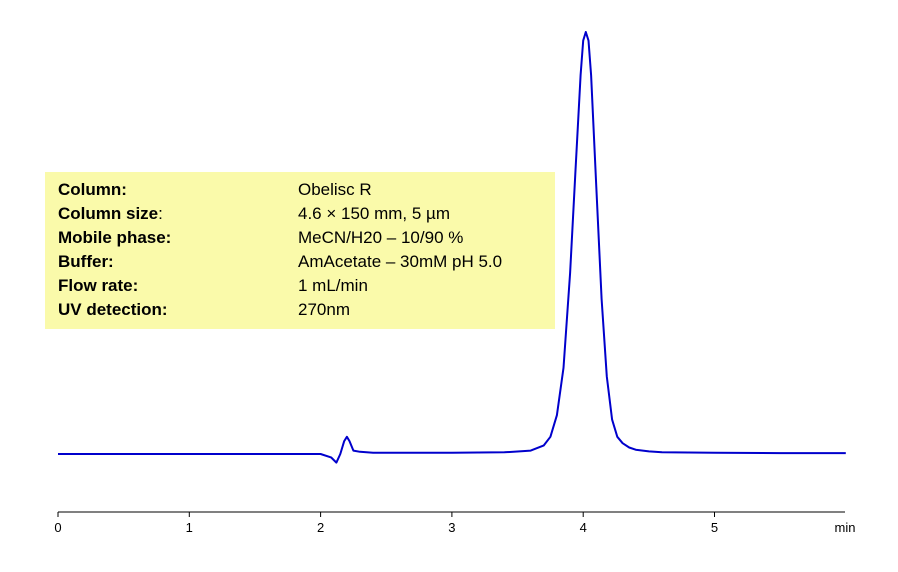 Image resolution: width=898 pixels, height=572 pixels. What do you see at coordinates (386, 523) in the screenshot?
I see `x-axis-ticks: 0 1 2 3 4 5` at bounding box center [386, 523].